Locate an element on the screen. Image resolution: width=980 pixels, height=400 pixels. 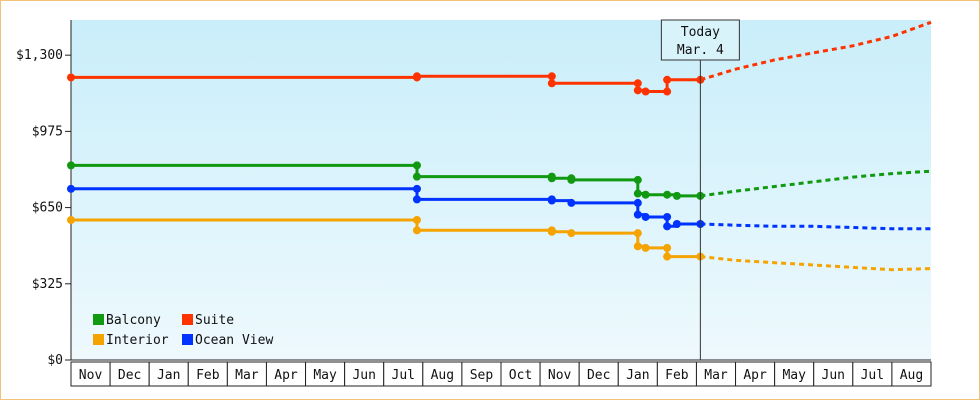
month-label: May is located at coordinates (325, 375).